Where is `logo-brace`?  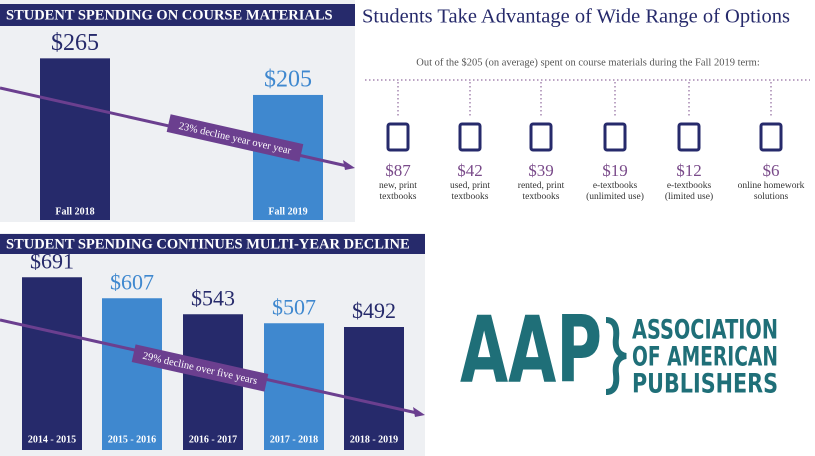
logo-brace is located at coordinates (616, 356).